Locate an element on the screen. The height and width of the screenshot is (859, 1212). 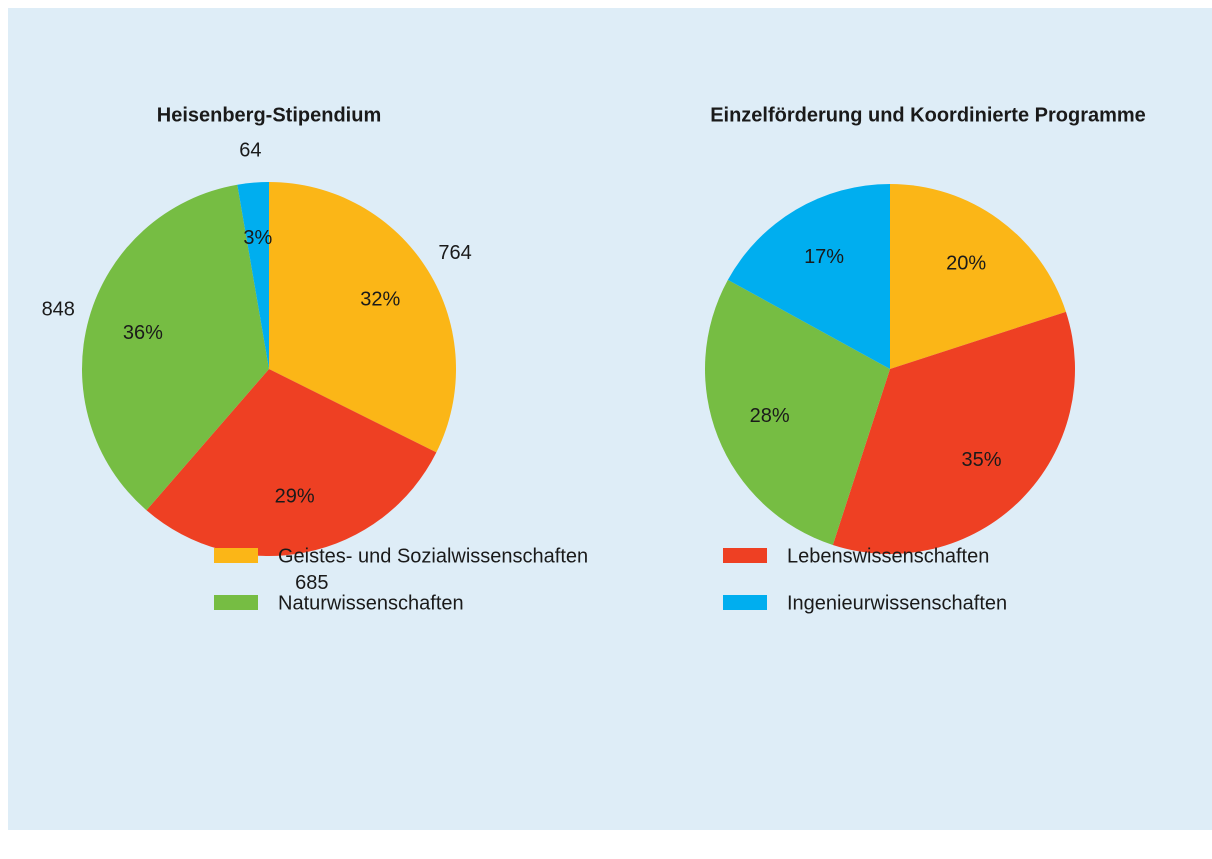
value-label: 35% is located at coordinates (982, 460).